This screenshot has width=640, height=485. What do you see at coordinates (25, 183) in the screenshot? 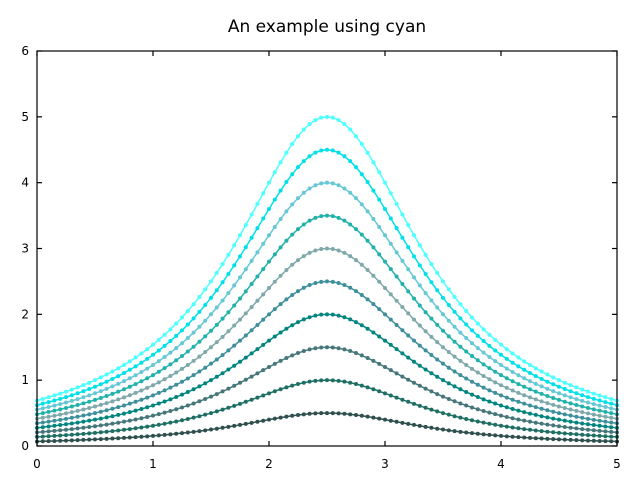
I see `y-tick-label: 4` at bounding box center [25, 183].